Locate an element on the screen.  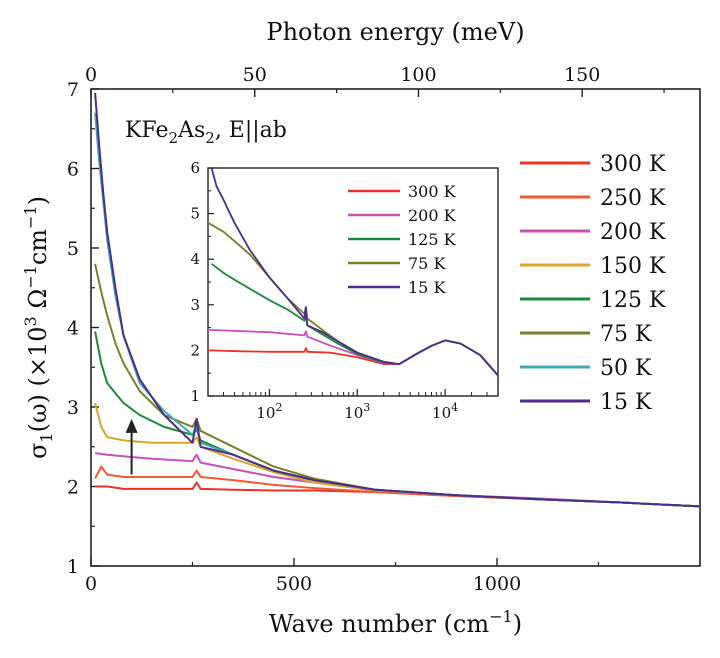
x-axis-label-sup: −1 is located at coordinates (501, 616).